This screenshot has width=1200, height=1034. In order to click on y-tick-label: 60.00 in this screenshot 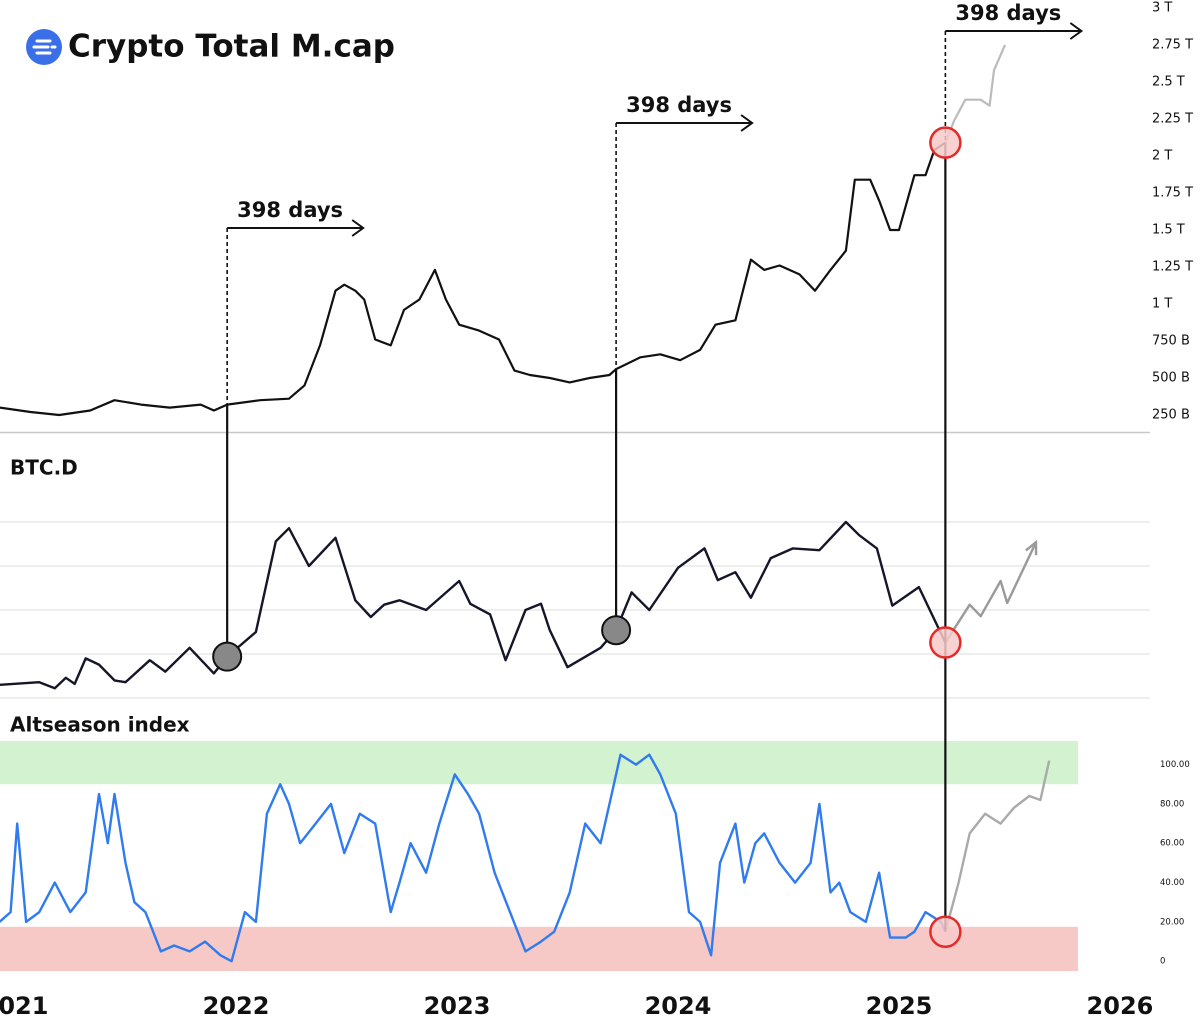, I will do `click(1172, 844)`.